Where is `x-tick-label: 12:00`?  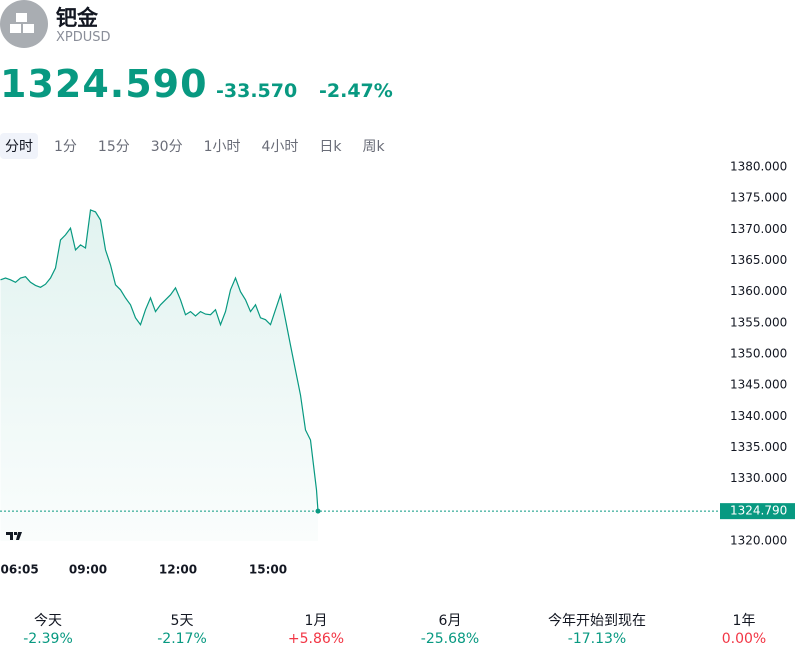 x-tick-label: 12:00 is located at coordinates (178, 570).